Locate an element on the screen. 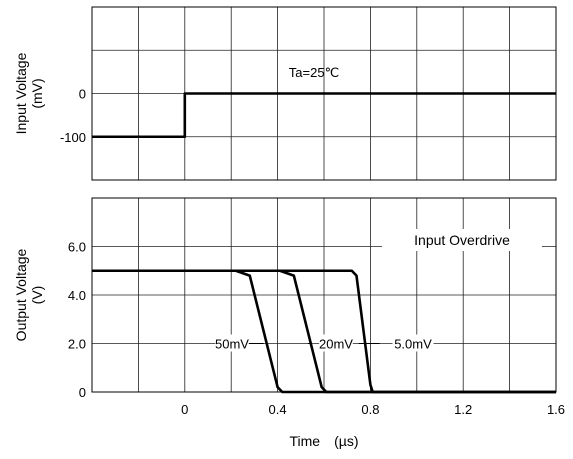 Image resolution: width=573 pixels, height=459 pixels. x-axis-label: Time (µs) is located at coordinates (324, 441).